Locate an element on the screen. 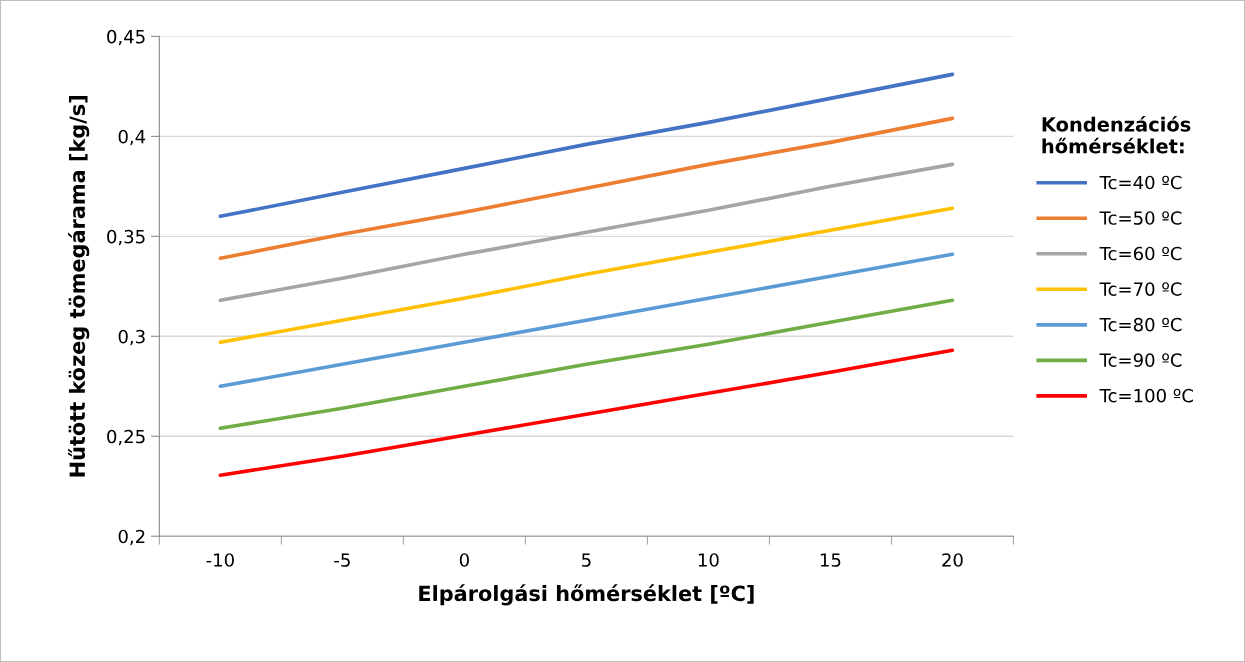 The width and height of the screenshot is (1245, 662). x-tick-label: 5 is located at coordinates (586, 560).